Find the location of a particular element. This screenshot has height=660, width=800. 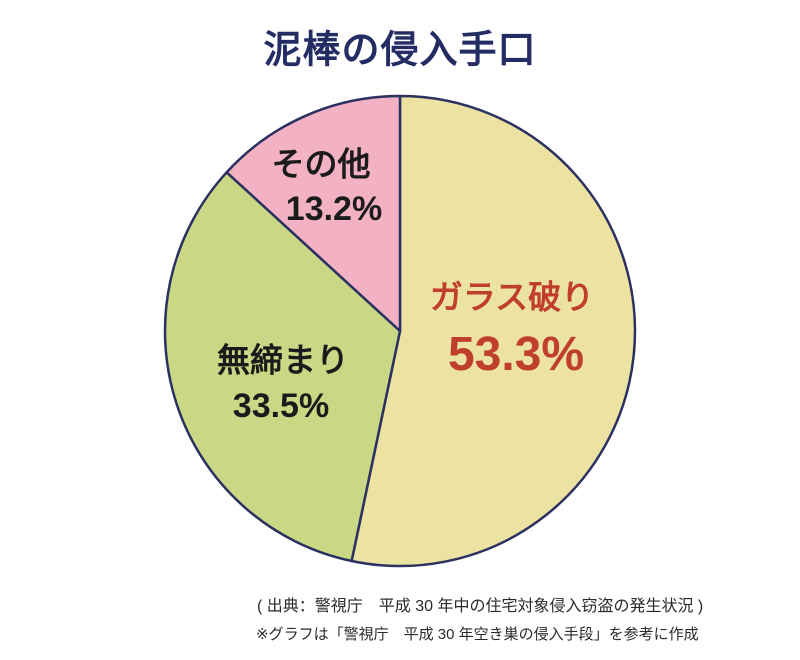

source-note: ※グラフは「警視庁 平成 30 年空き巣の侵入手段」を参考に作成 is located at coordinates (477, 634).